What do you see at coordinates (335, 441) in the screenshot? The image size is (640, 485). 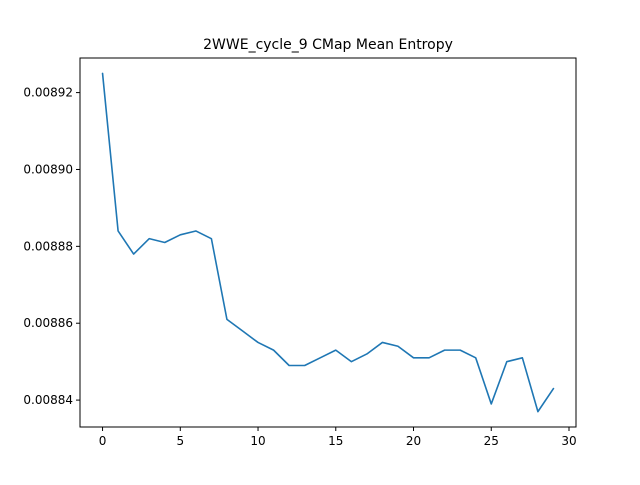 I see `x-tick-label: 15` at bounding box center [335, 441].